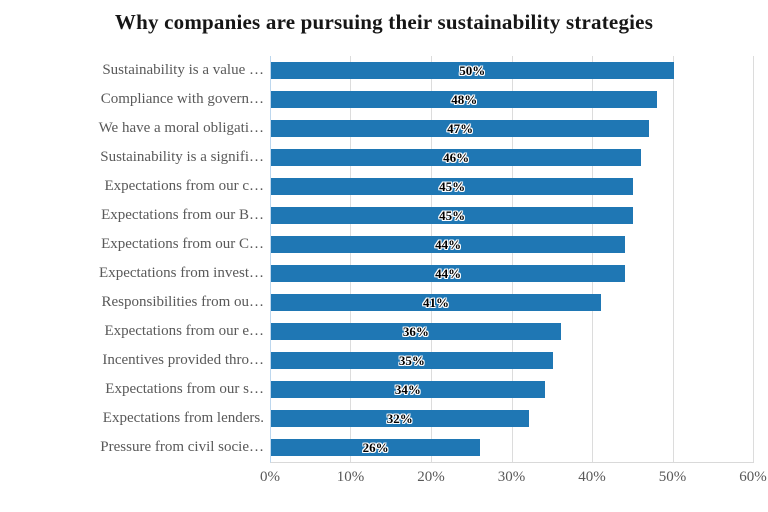  What do you see at coordinates (753, 477) in the screenshot?
I see `x-axis-tick-label: 60%` at bounding box center [753, 477].